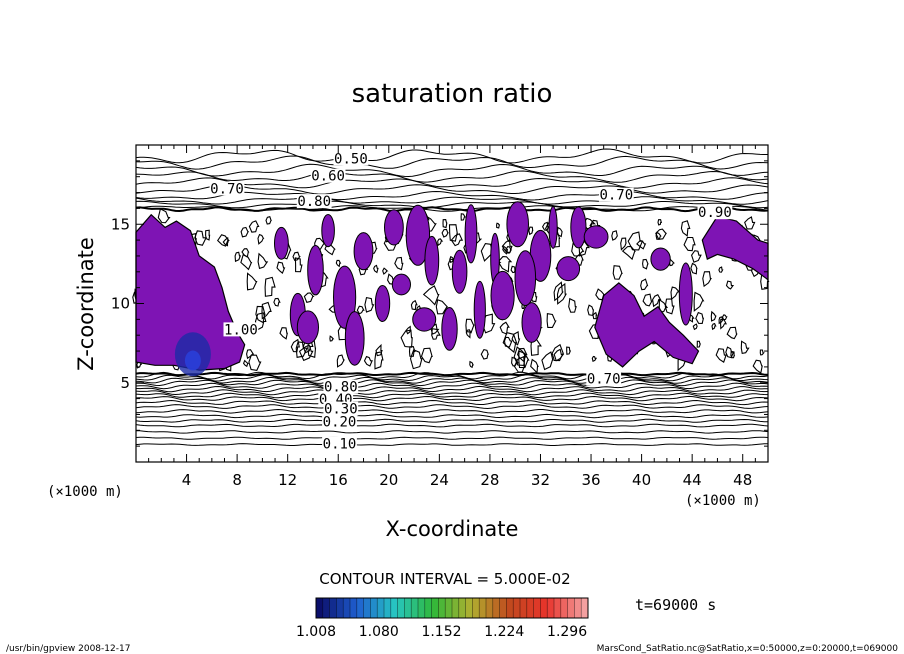 Image resolution: width=904 pixels, height=654 pixels. What do you see at coordinates (379, 632) in the screenshot?
I see `colorbar-label: 1.080` at bounding box center [379, 632].